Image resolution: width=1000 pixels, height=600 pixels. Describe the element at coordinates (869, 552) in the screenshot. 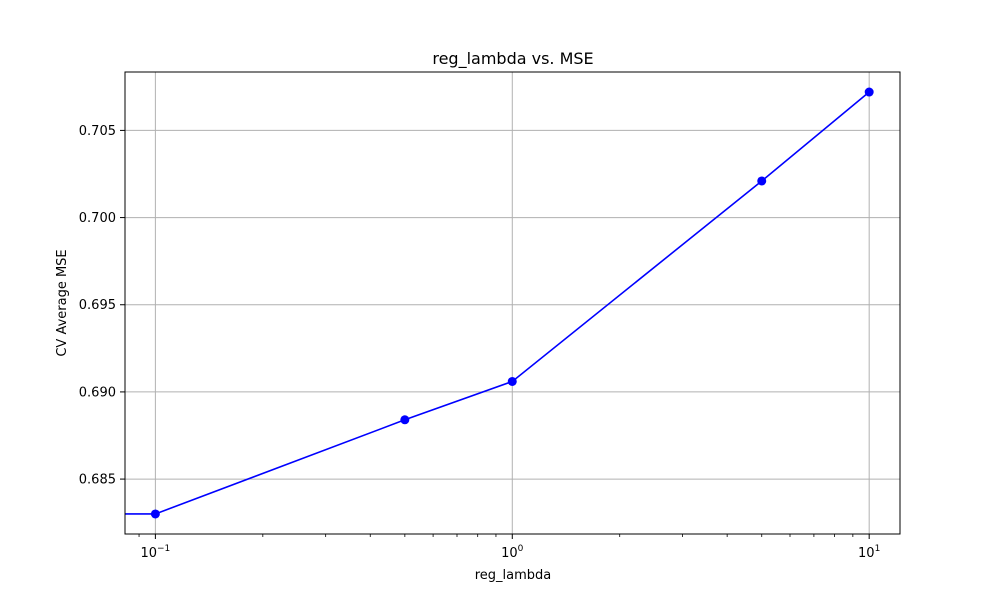

I see `x-tick-label: 10¹` at that location.